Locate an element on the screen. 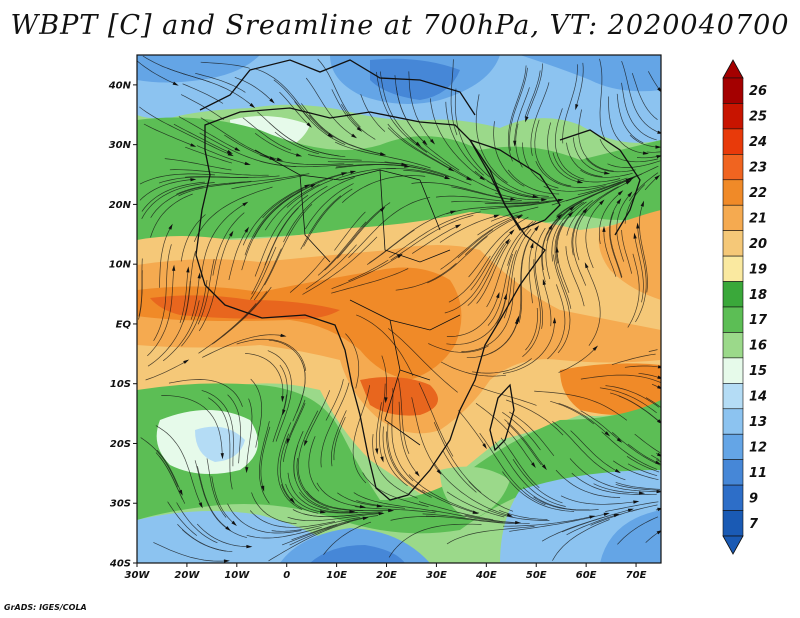 The width and height of the screenshot is (800, 618). colorbar: 26 25 24 23 22 21 20 19 18 17 16 15 14 13 12 11 9 7 is located at coordinates (745, 307).